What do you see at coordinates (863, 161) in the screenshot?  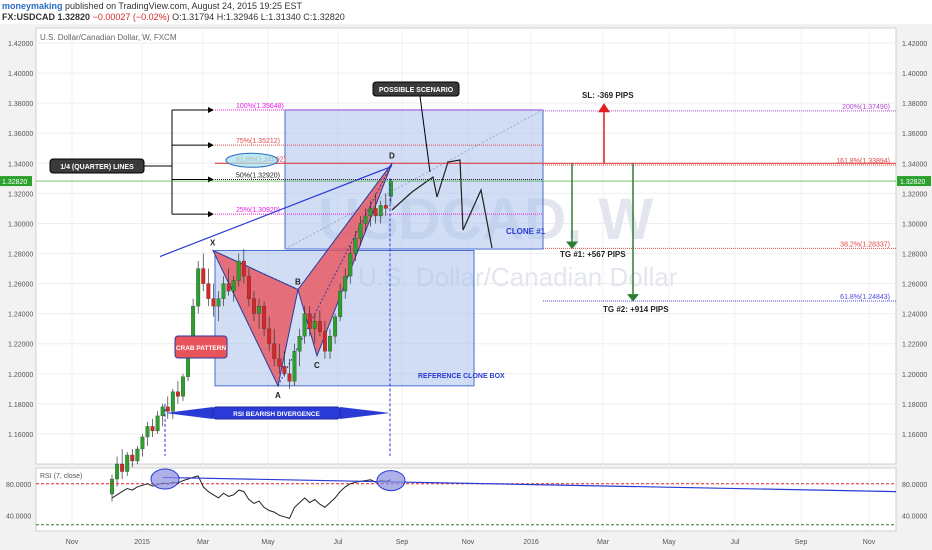 I see `target-level-label: 161.8%(1.33894)` at bounding box center [863, 161].